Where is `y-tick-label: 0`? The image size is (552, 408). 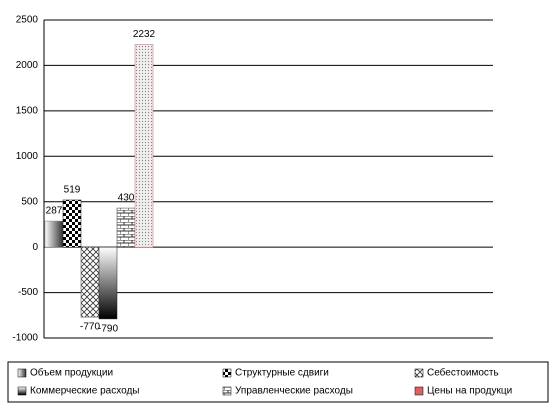
y-tick-label: 0 is located at coordinates (35, 247).